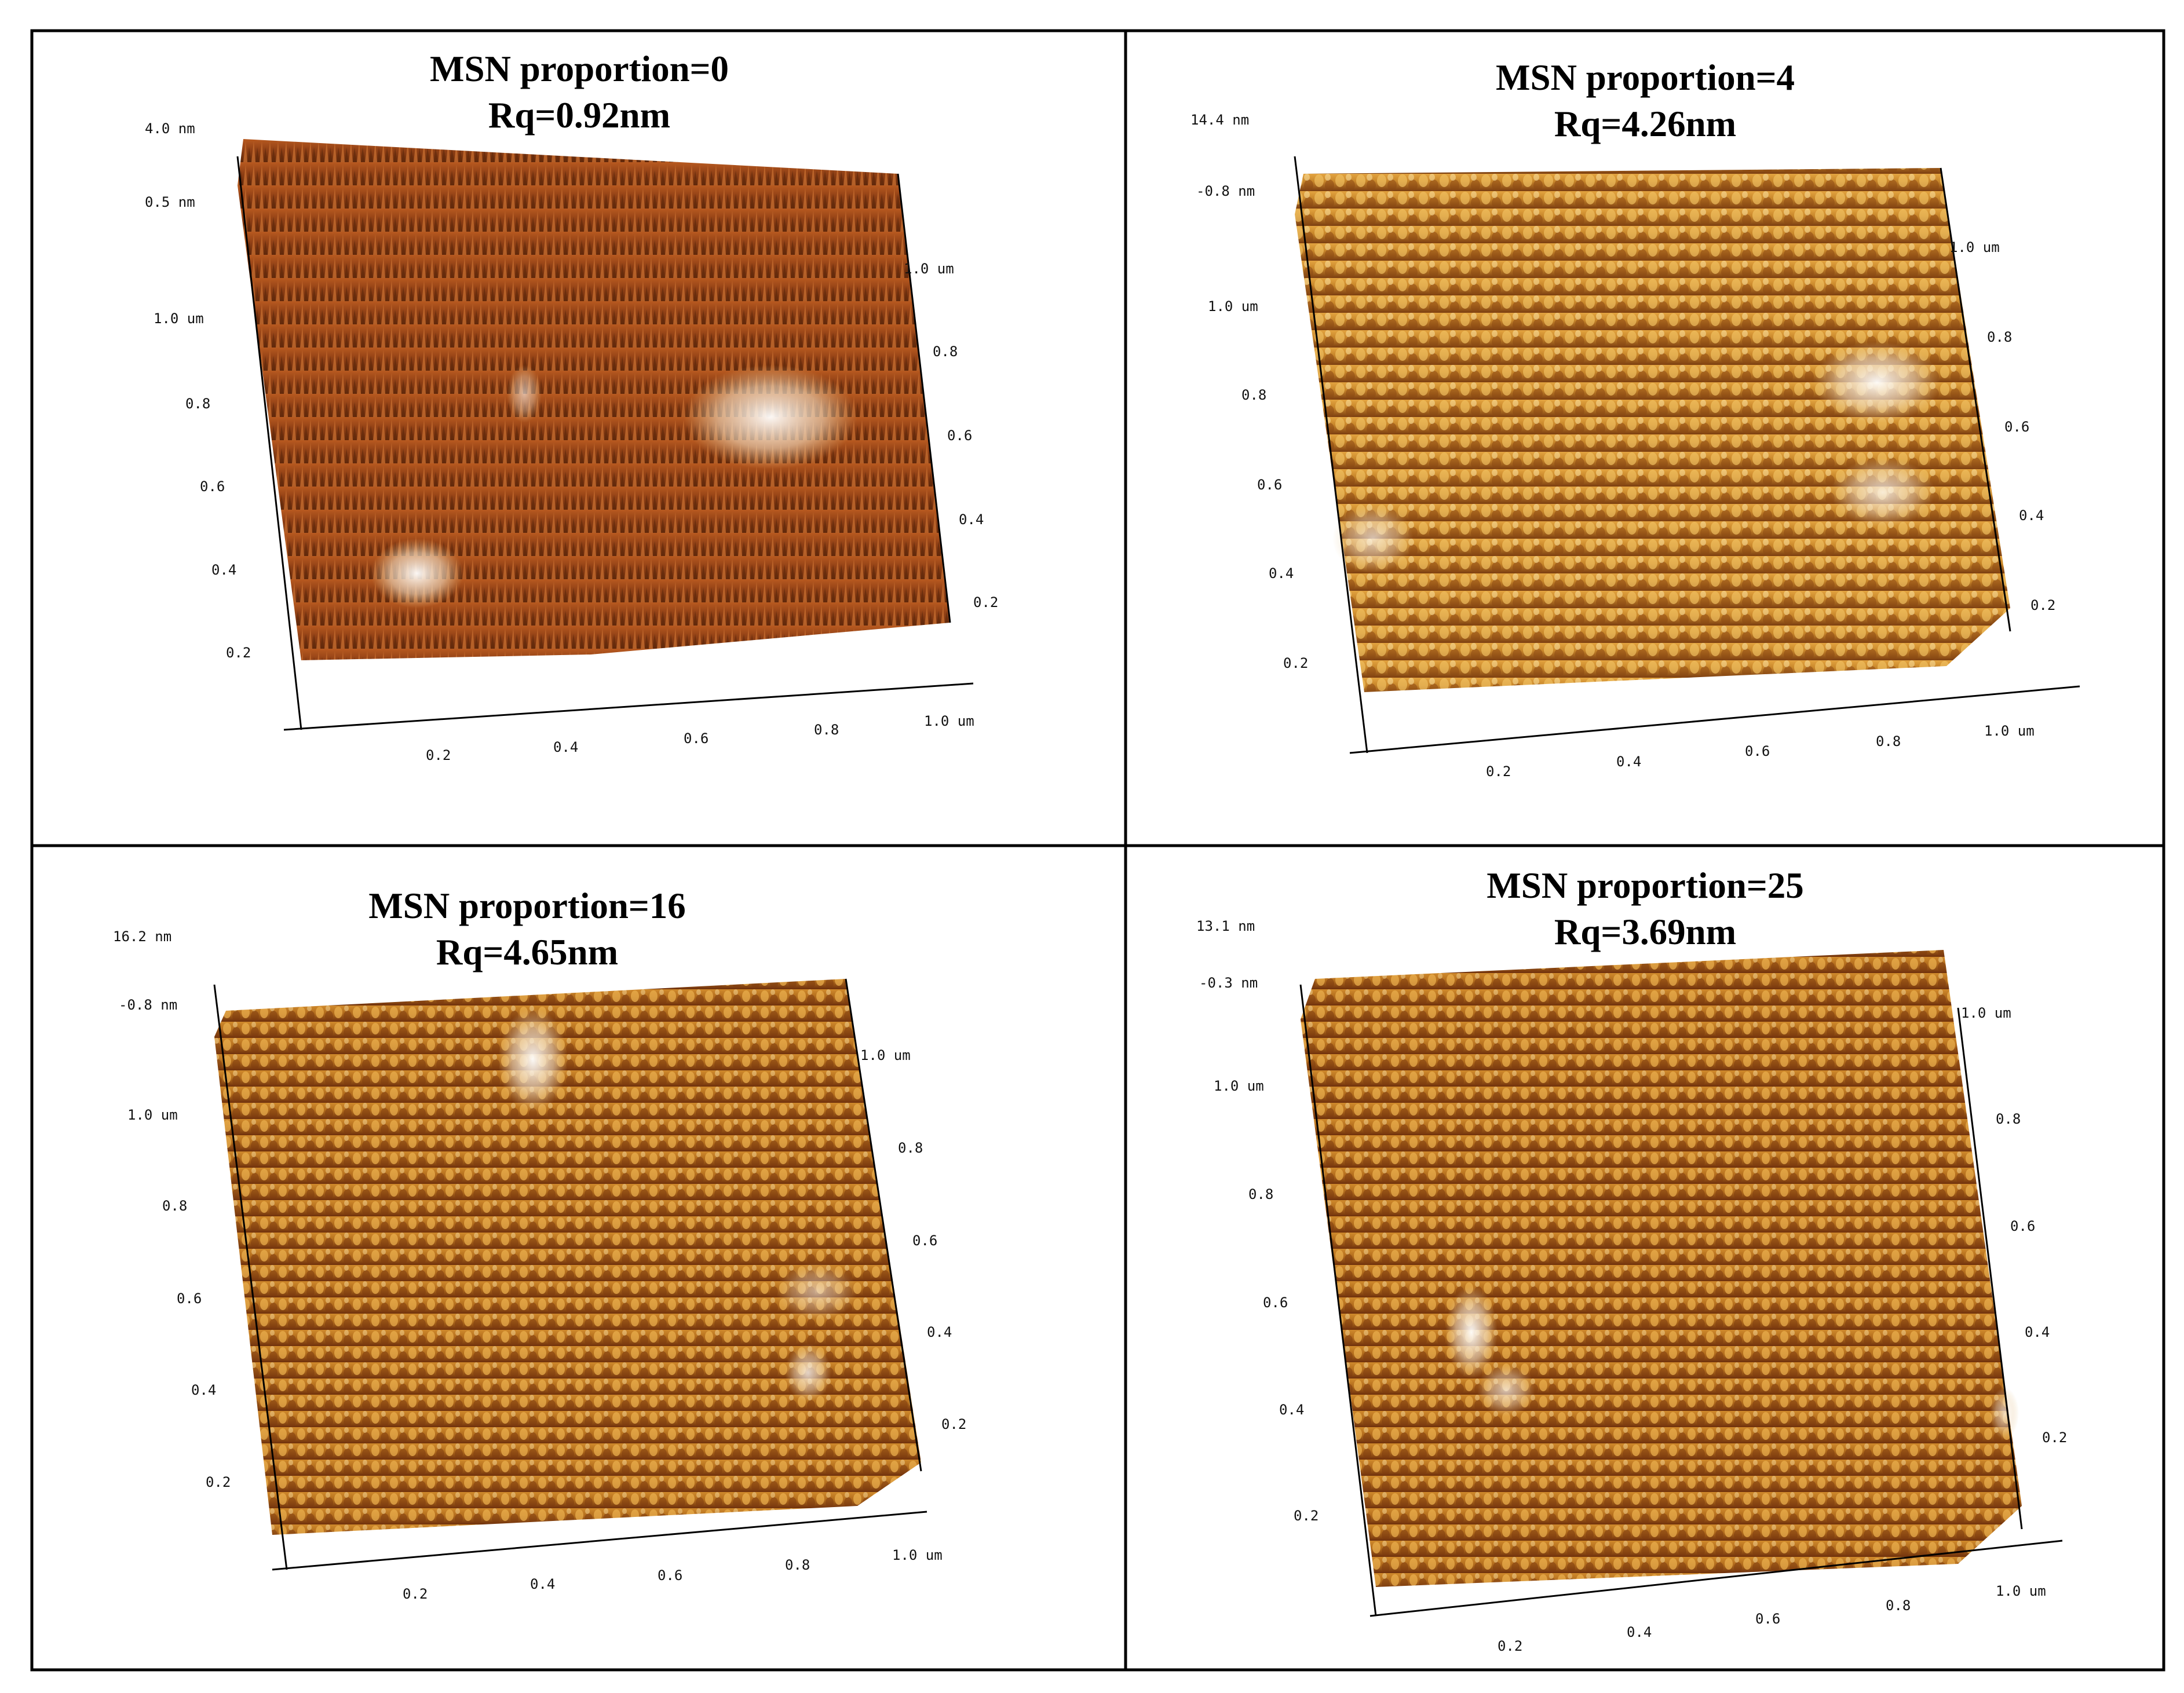 This screenshot has height=1693, width=2184. I want to click on z-max-label: 16.2 nm, so click(142, 936).